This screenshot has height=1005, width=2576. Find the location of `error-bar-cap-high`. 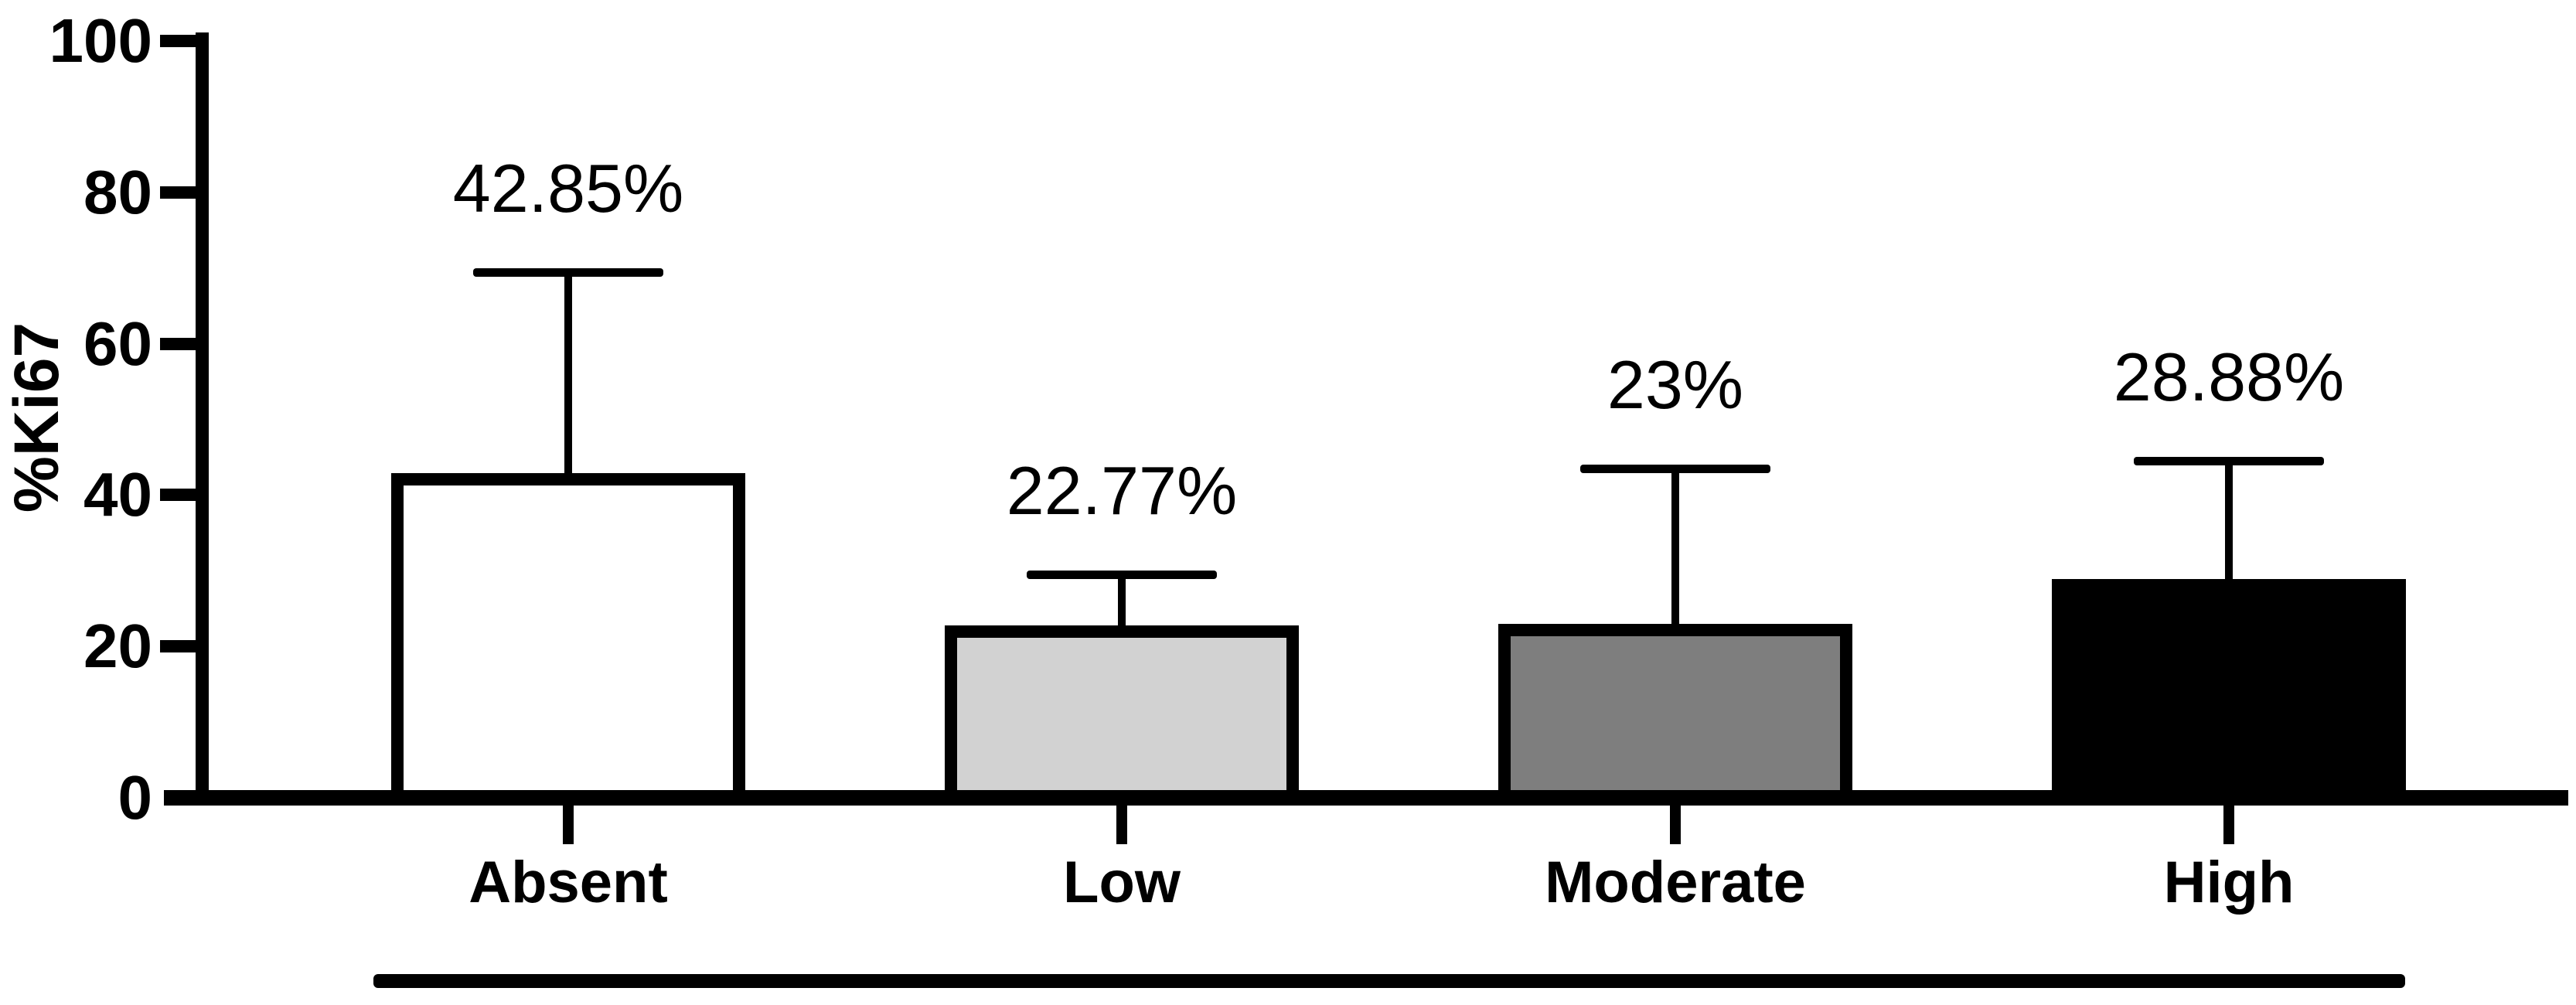

error-bar-cap-high is located at coordinates (2229, 461).